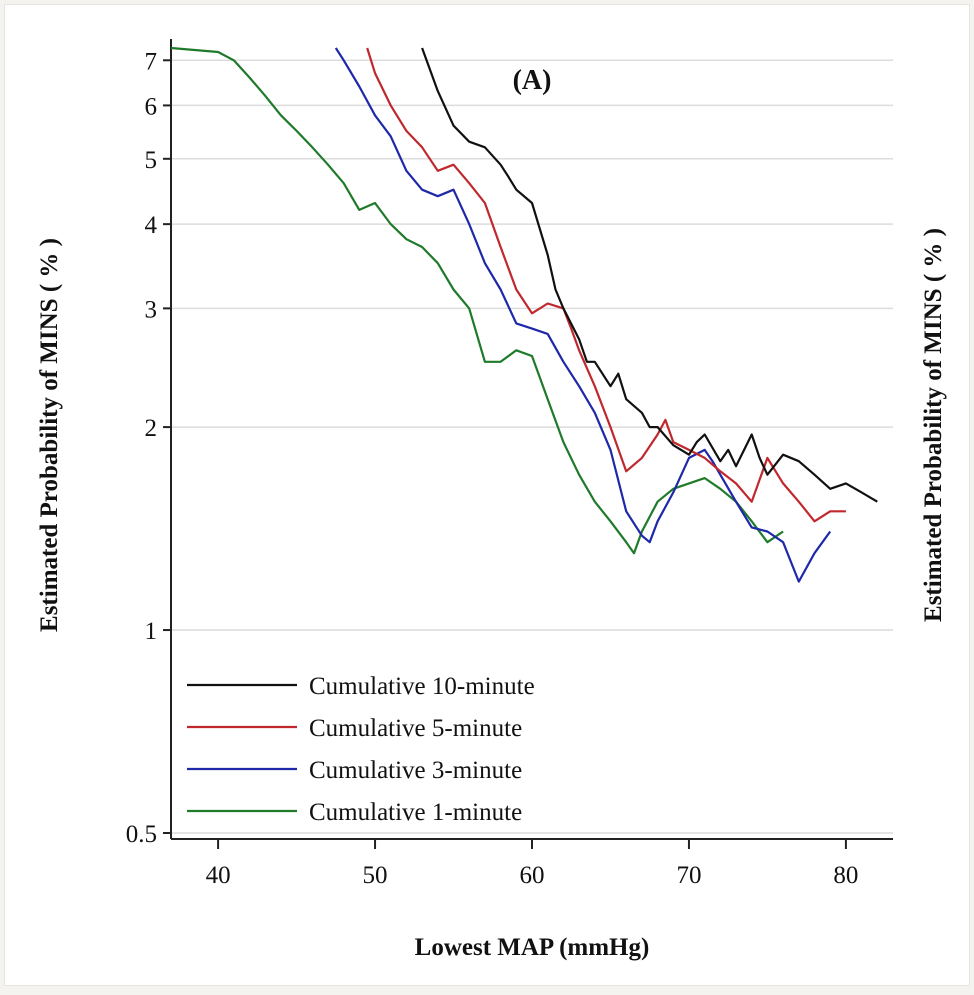 The image size is (974, 995). Describe the element at coordinates (375, 875) in the screenshot. I see `x-tick-label: 50` at that location.